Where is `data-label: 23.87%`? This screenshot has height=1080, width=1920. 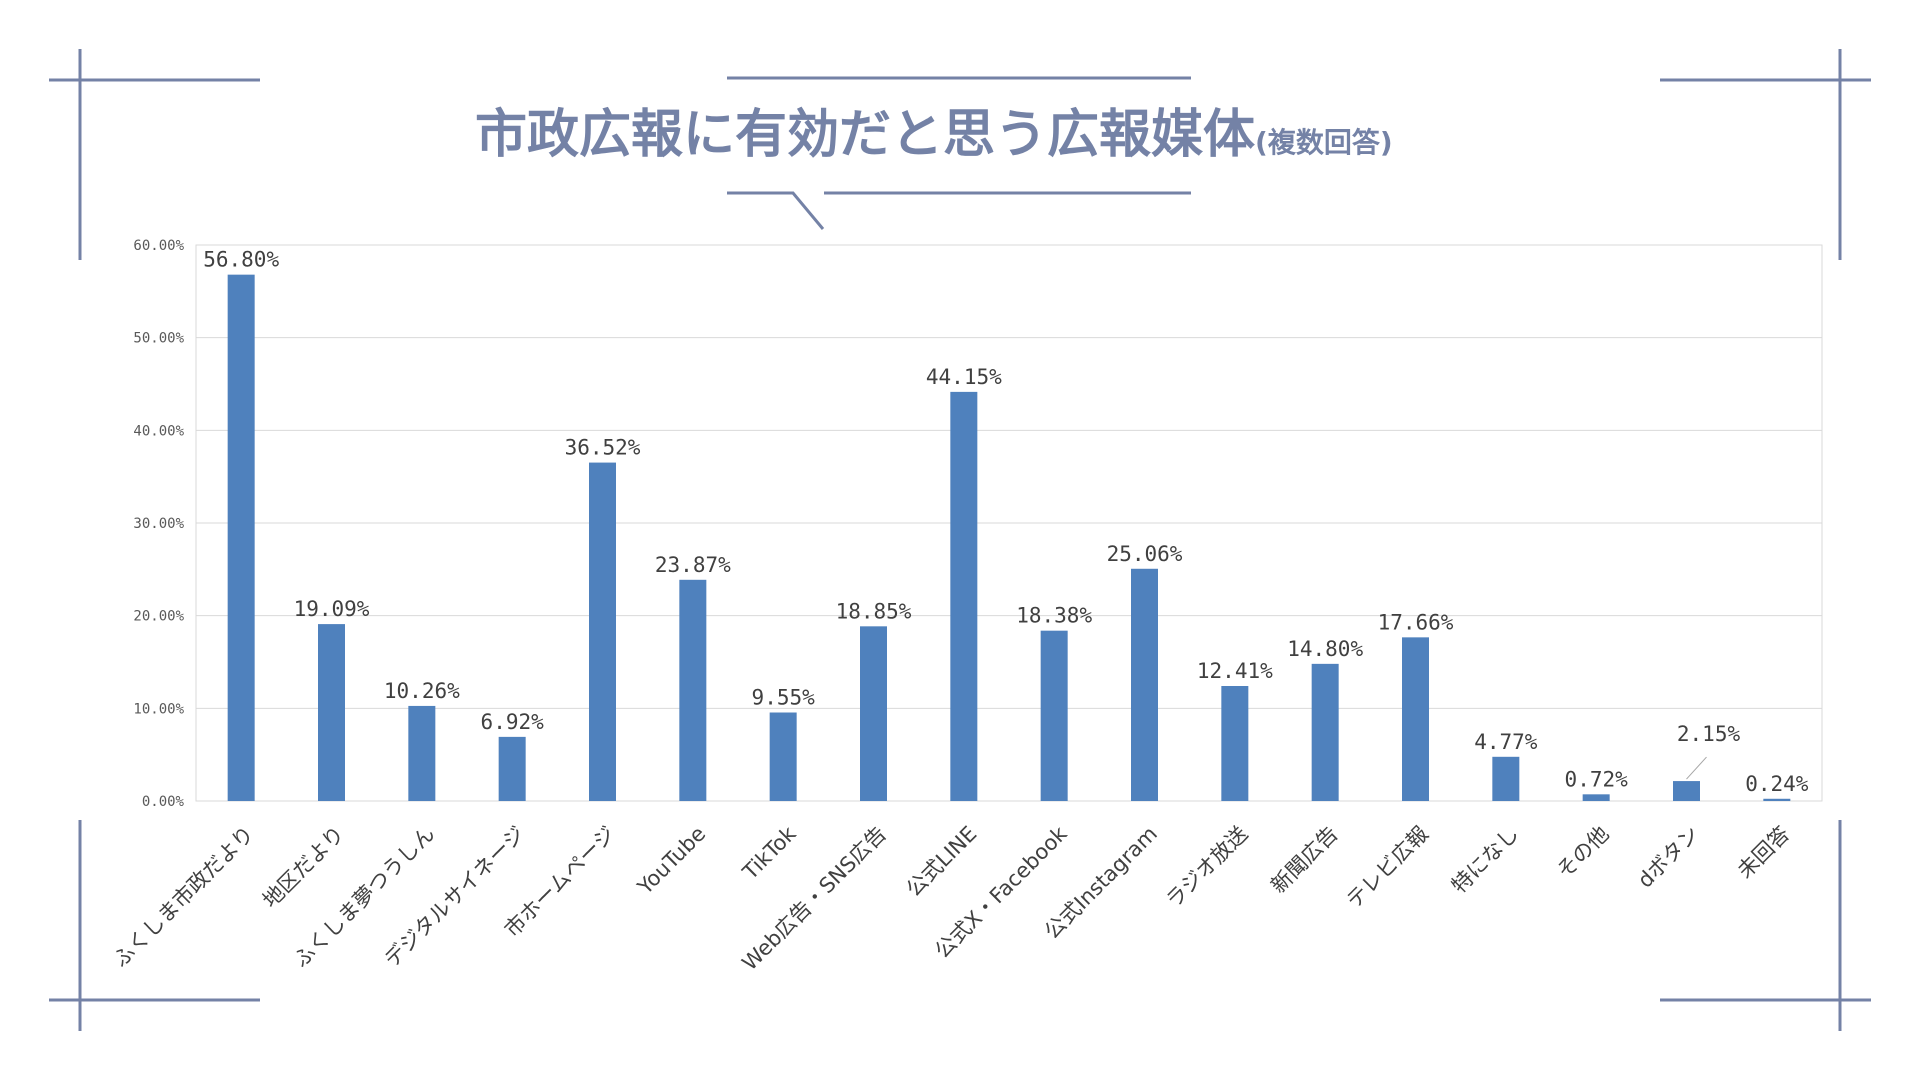
data-label: 23.87% is located at coordinates (693, 565).